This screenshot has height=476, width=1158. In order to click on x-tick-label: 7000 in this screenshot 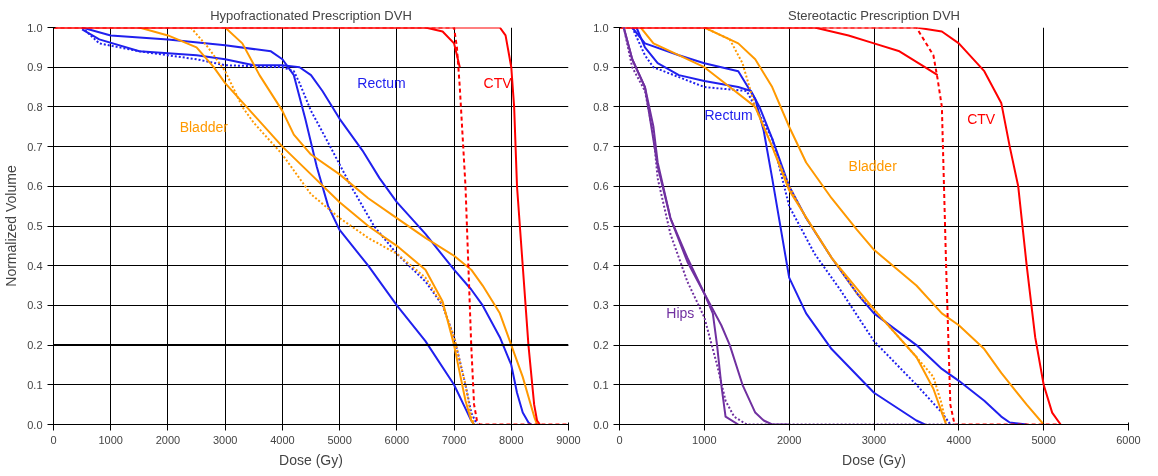, I will do `click(454, 439)`.